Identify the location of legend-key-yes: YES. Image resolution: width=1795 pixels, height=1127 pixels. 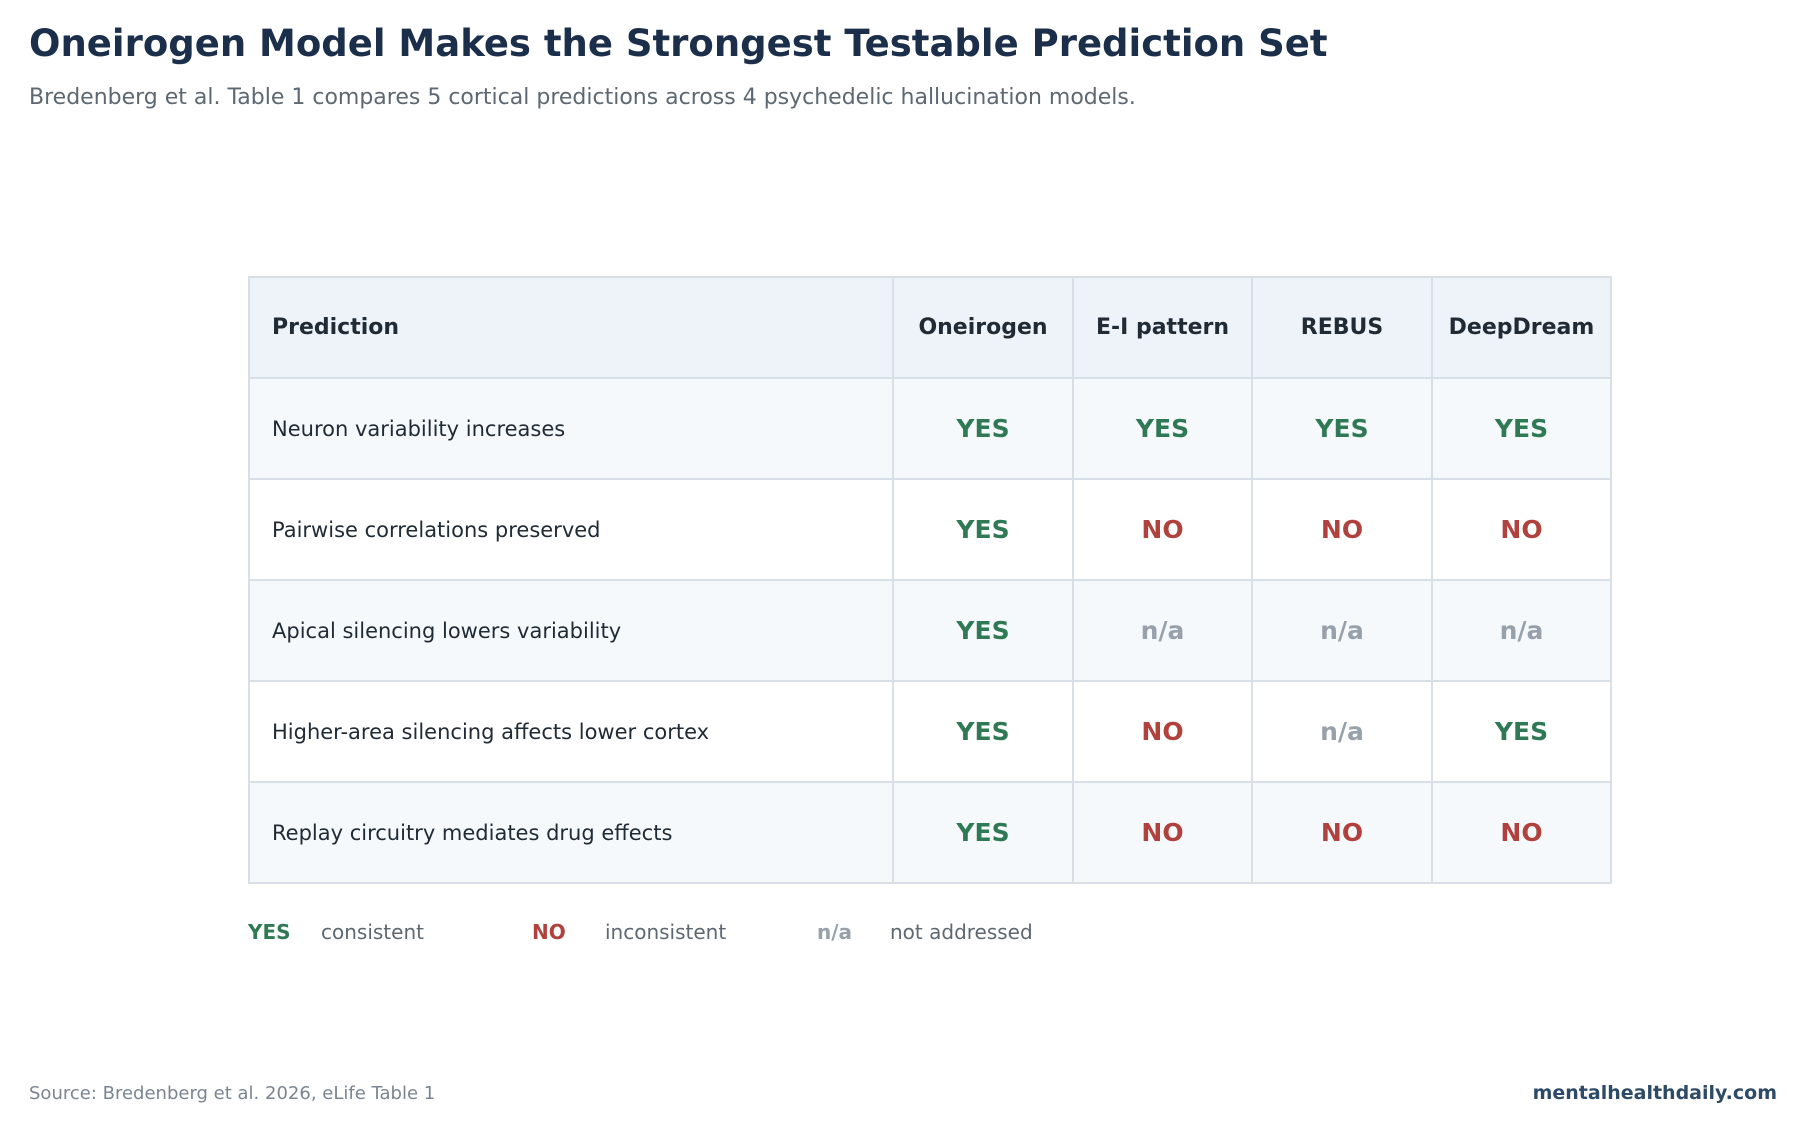
(269, 932).